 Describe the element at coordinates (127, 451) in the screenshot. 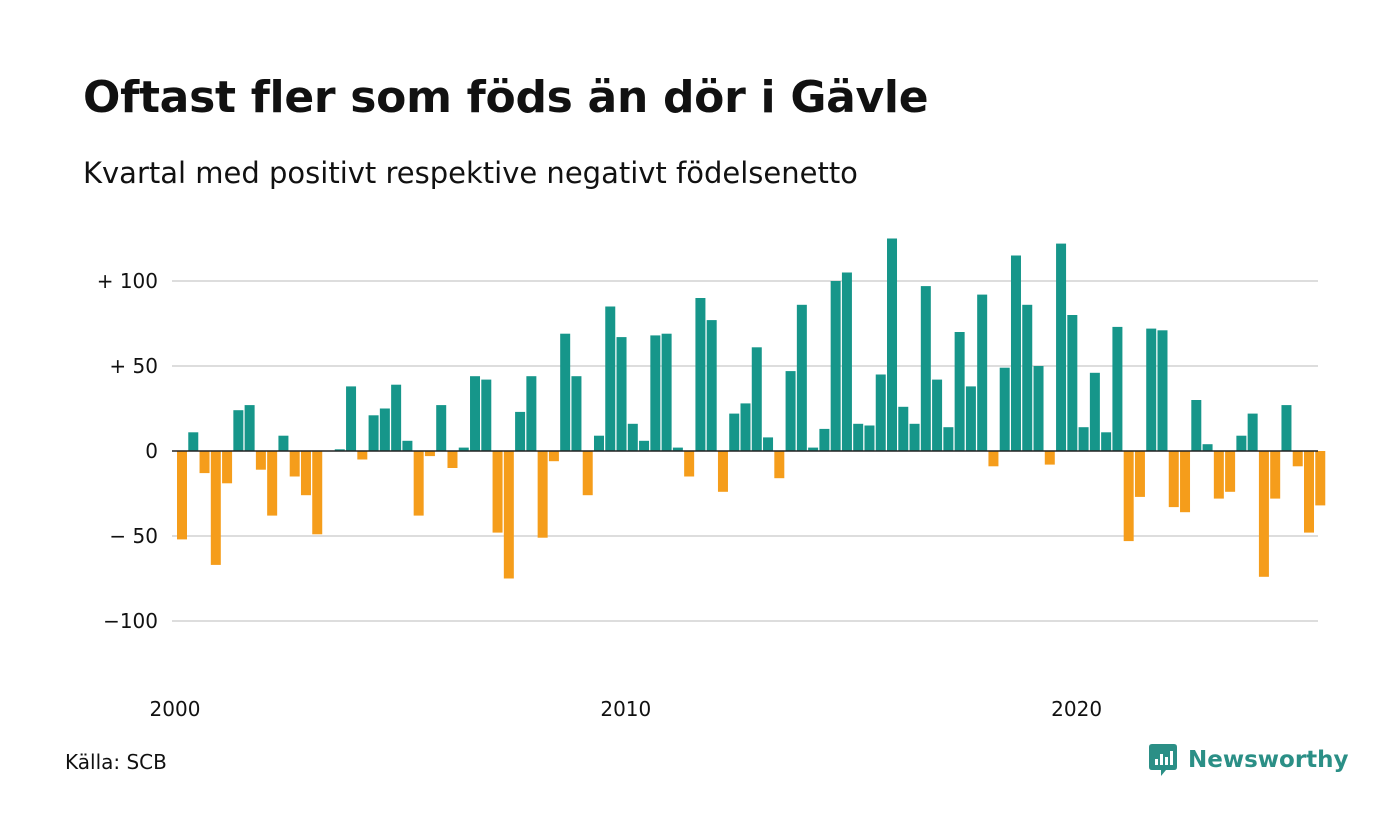

I see `y-axis-labels: + 100 + 50 0 − 50 −100` at that location.